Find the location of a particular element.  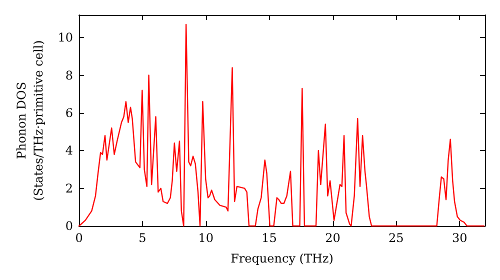

x-tick-label: 25 is located at coordinates (396, 238).